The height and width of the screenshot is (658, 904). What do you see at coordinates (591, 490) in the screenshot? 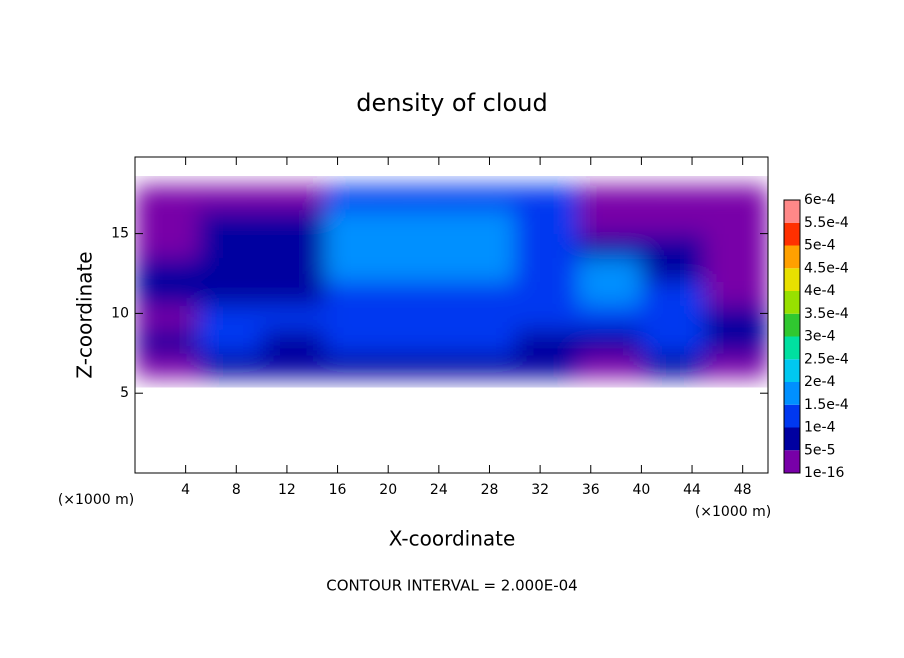
I see `x-tick-label: 36` at bounding box center [591, 490].